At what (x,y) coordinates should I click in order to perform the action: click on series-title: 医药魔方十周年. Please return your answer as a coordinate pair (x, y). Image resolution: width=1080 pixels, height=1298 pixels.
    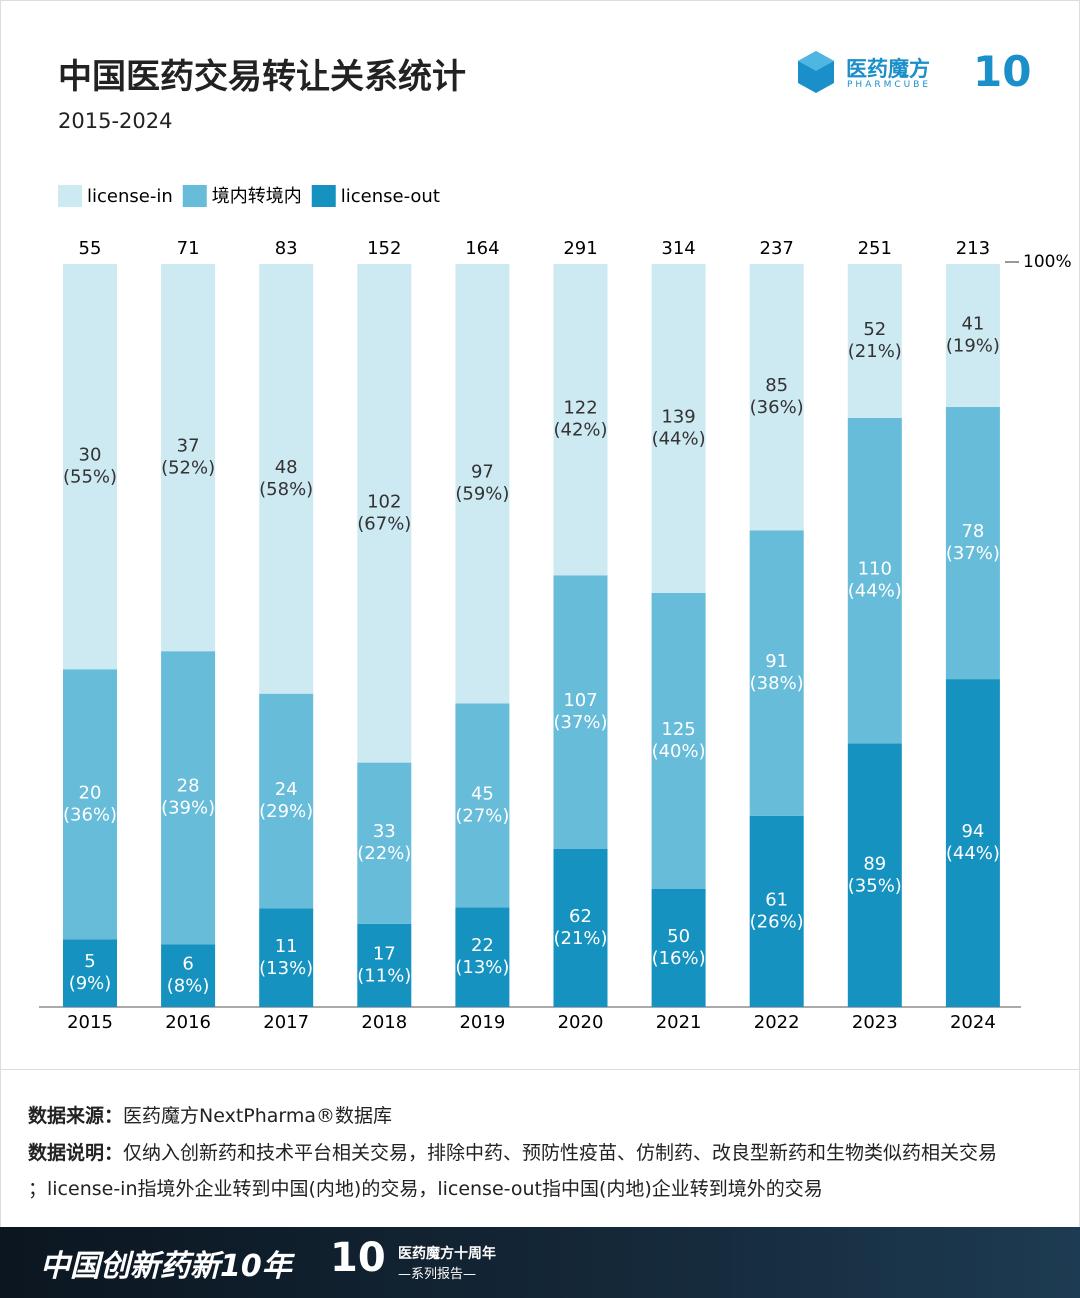
    Looking at the image, I should click on (447, 1254).